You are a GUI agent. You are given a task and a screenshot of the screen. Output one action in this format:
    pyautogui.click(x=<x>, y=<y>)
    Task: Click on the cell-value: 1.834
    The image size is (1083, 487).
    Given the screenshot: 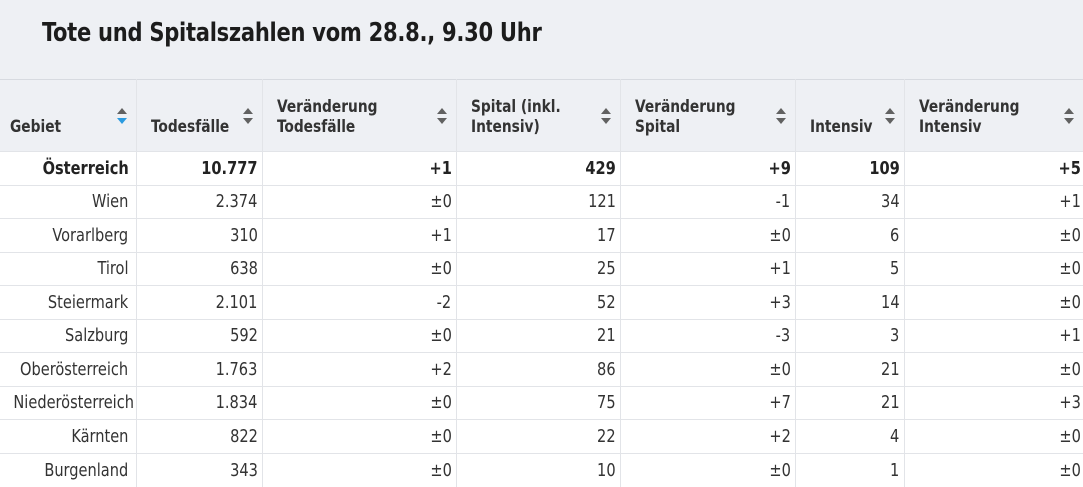 What is the action you would take?
    pyautogui.click(x=236, y=403)
    